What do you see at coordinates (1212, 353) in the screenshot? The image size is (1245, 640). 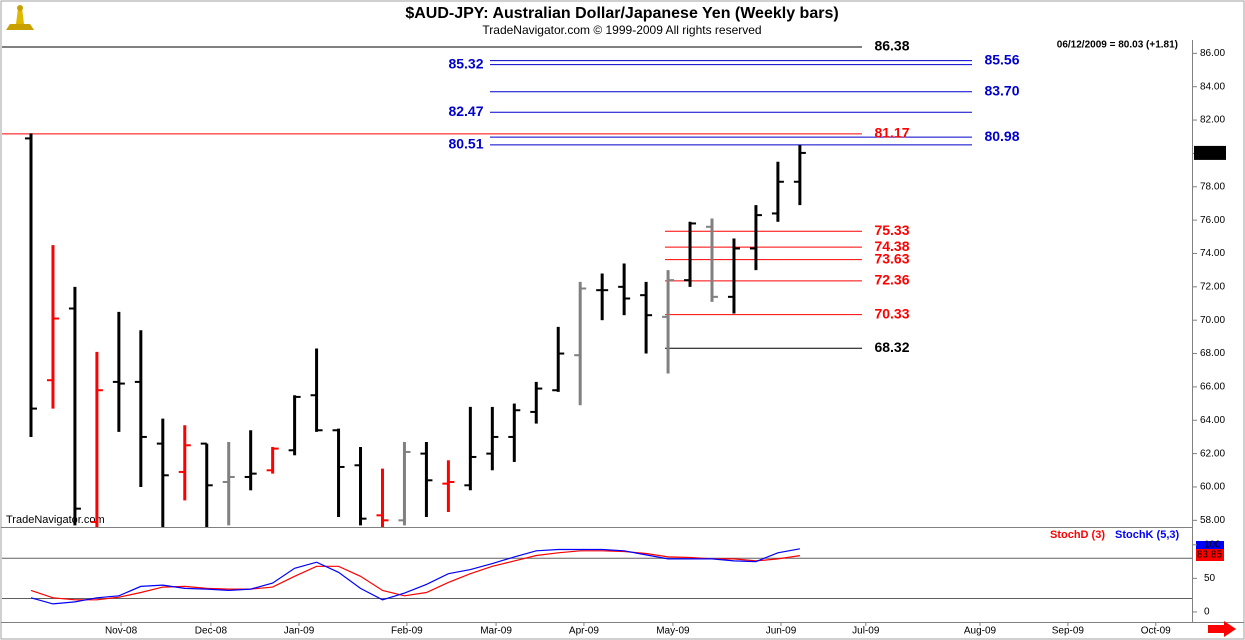 I see `y-tick-label: 68.00` at bounding box center [1212, 353].